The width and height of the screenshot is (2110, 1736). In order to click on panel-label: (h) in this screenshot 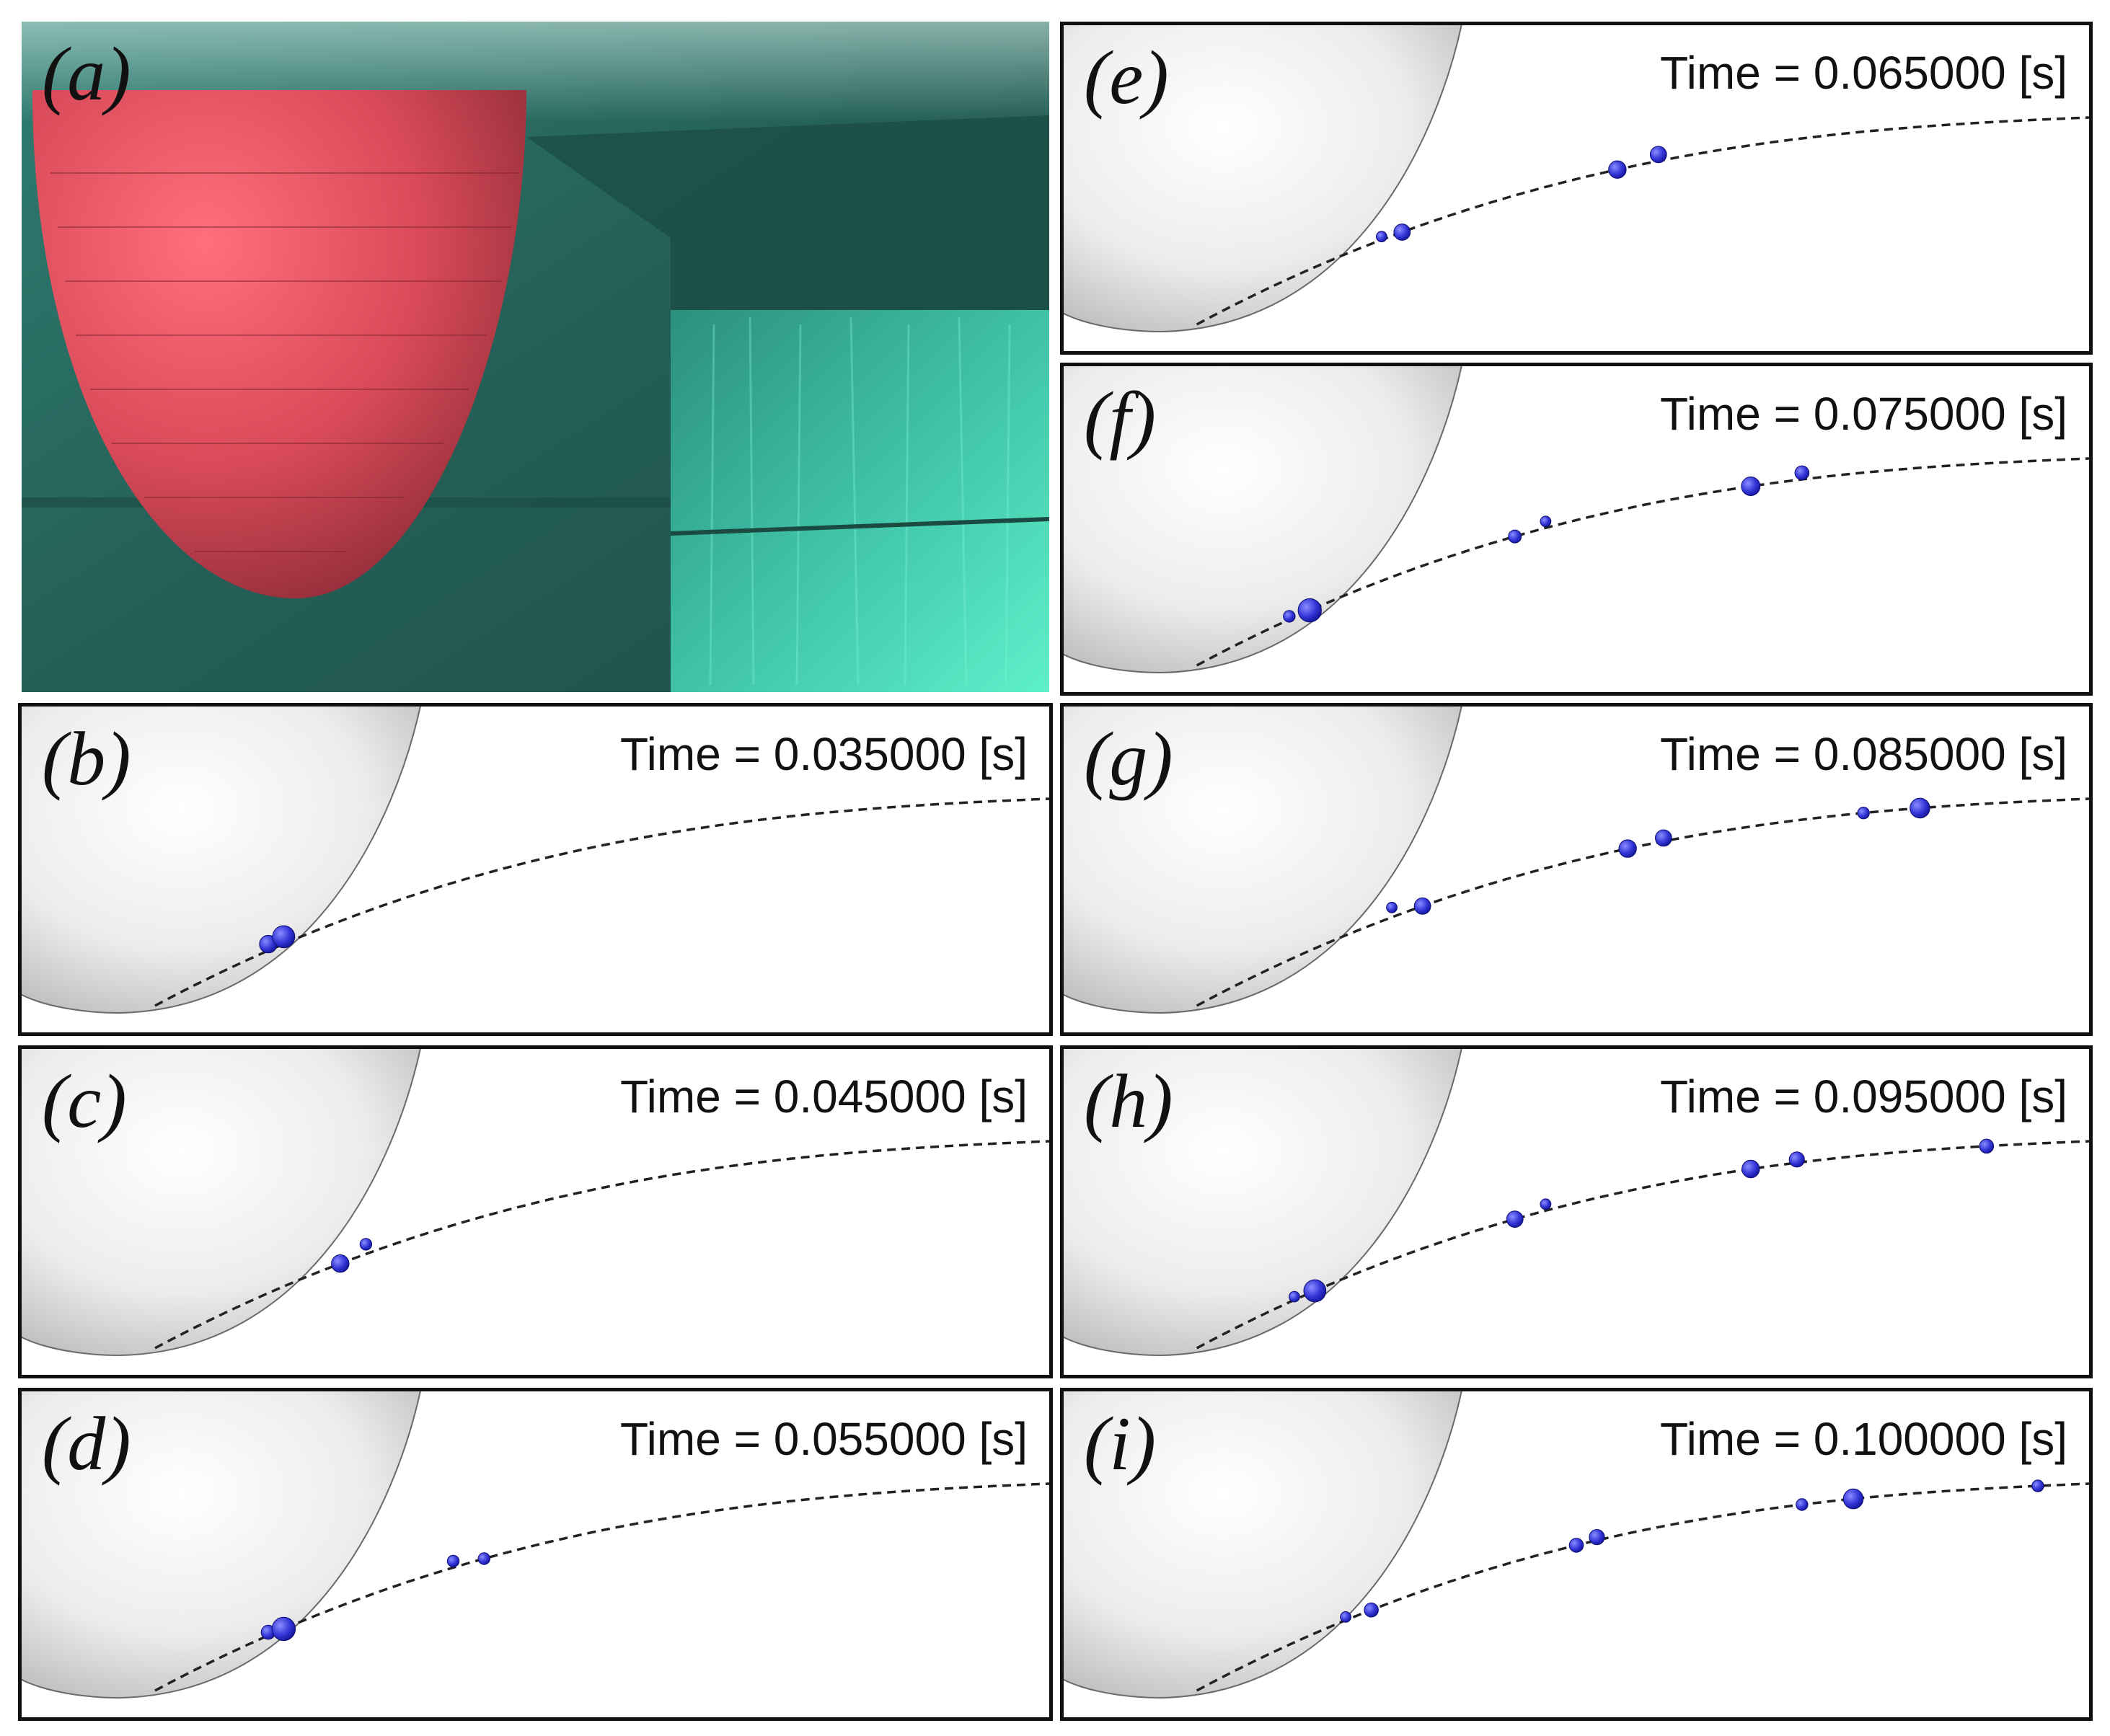, I will do `click(1129, 1101)`.